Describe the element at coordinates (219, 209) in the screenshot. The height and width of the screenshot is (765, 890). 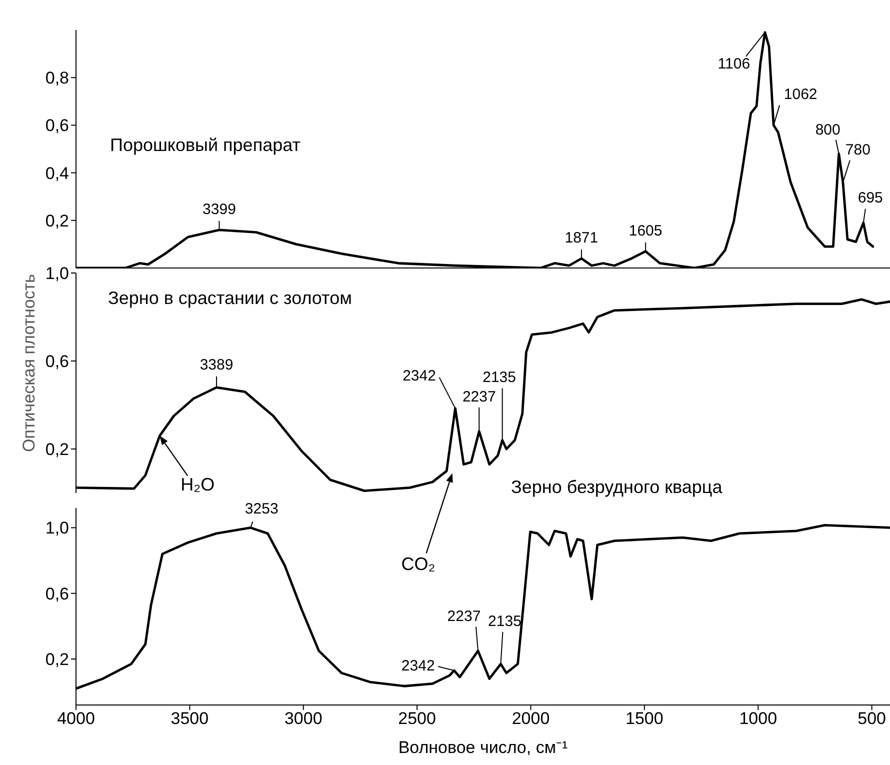
I see `annotation: 3399` at that location.